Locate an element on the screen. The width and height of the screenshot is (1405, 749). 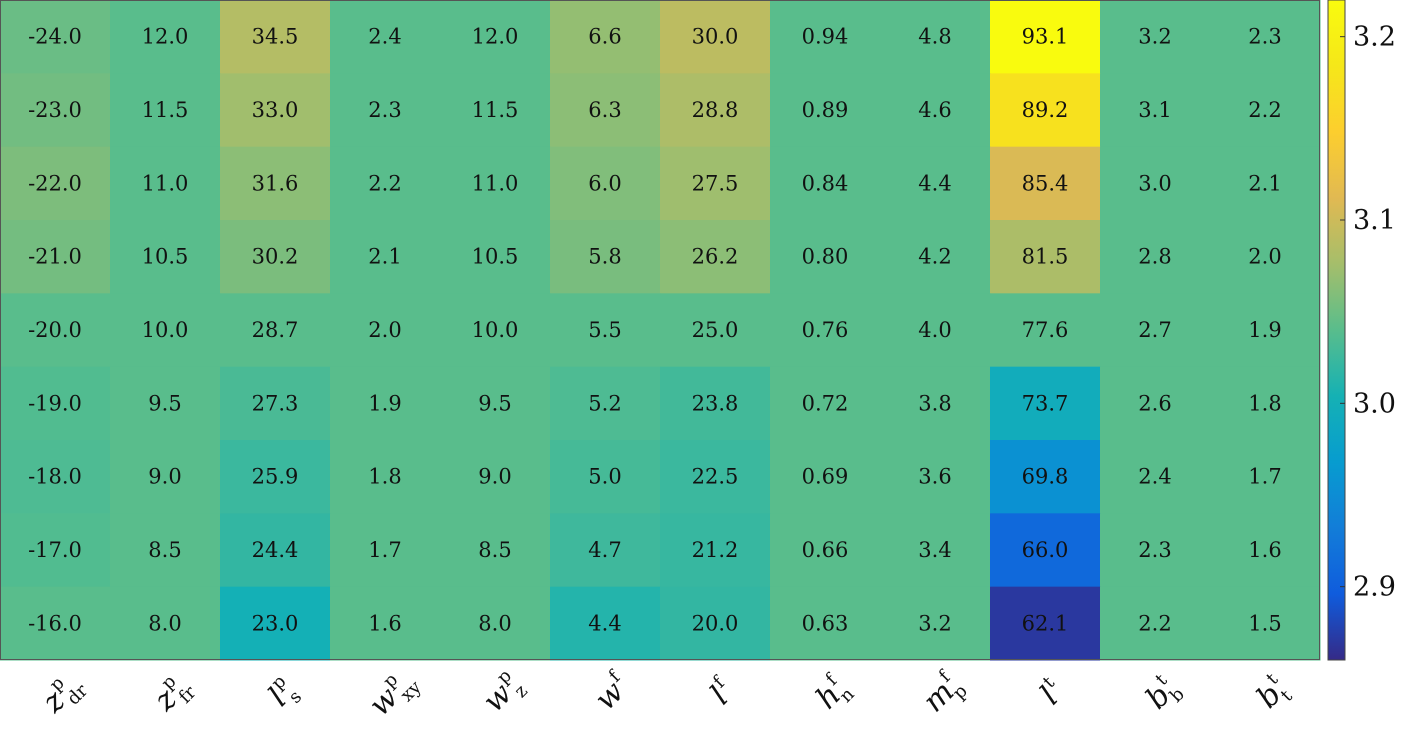
cell-value-label: 4.4 is located at coordinates (934, 183).